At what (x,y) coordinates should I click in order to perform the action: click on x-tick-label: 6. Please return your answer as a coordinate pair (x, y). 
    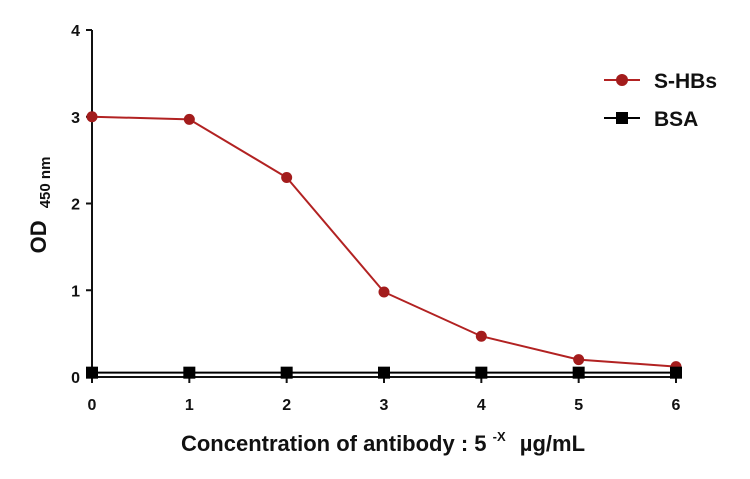
    Looking at the image, I should click on (676, 405).